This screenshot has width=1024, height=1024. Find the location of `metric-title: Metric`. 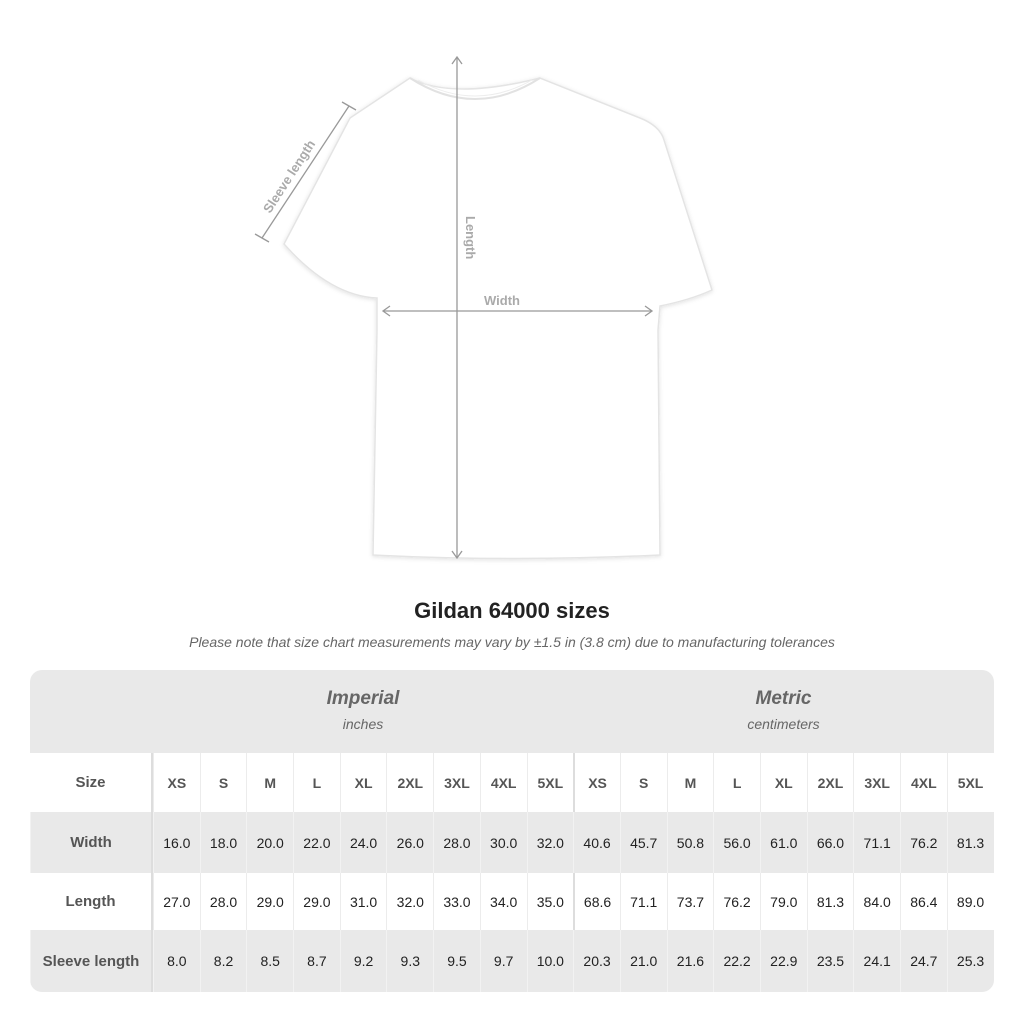

metric-title: Metric is located at coordinates (783, 698).